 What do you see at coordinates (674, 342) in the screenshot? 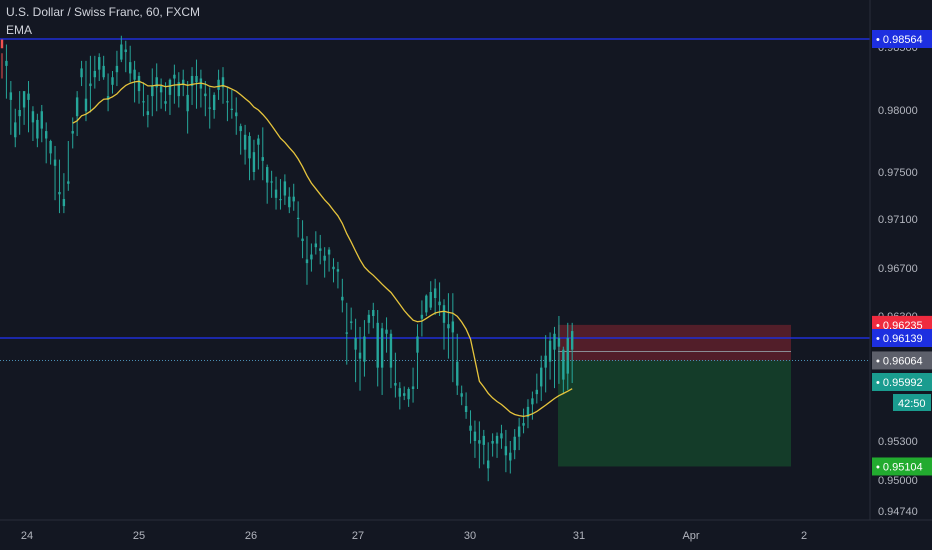
I see `stop-loss-zone` at bounding box center [674, 342].